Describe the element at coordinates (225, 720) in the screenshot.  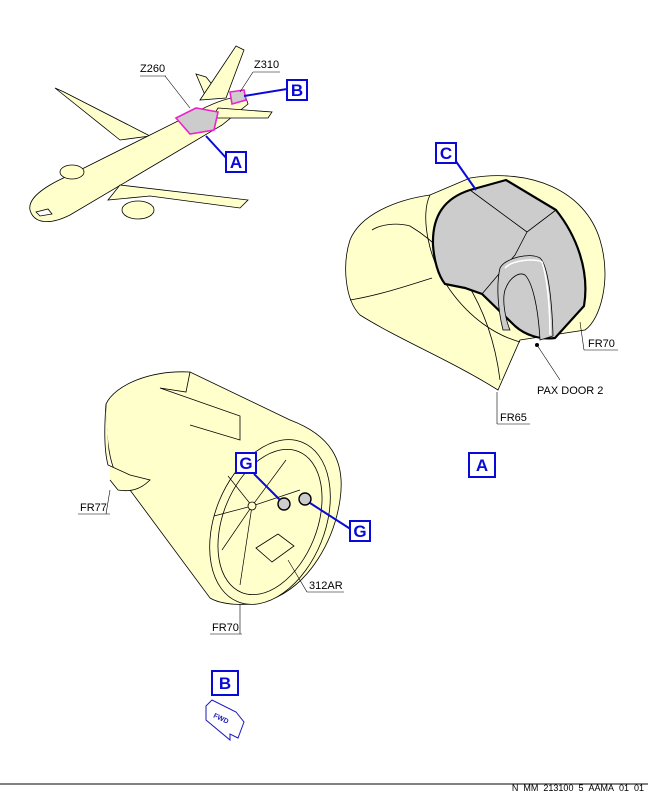
I see `fwd-arrow-icon: FWD` at that location.